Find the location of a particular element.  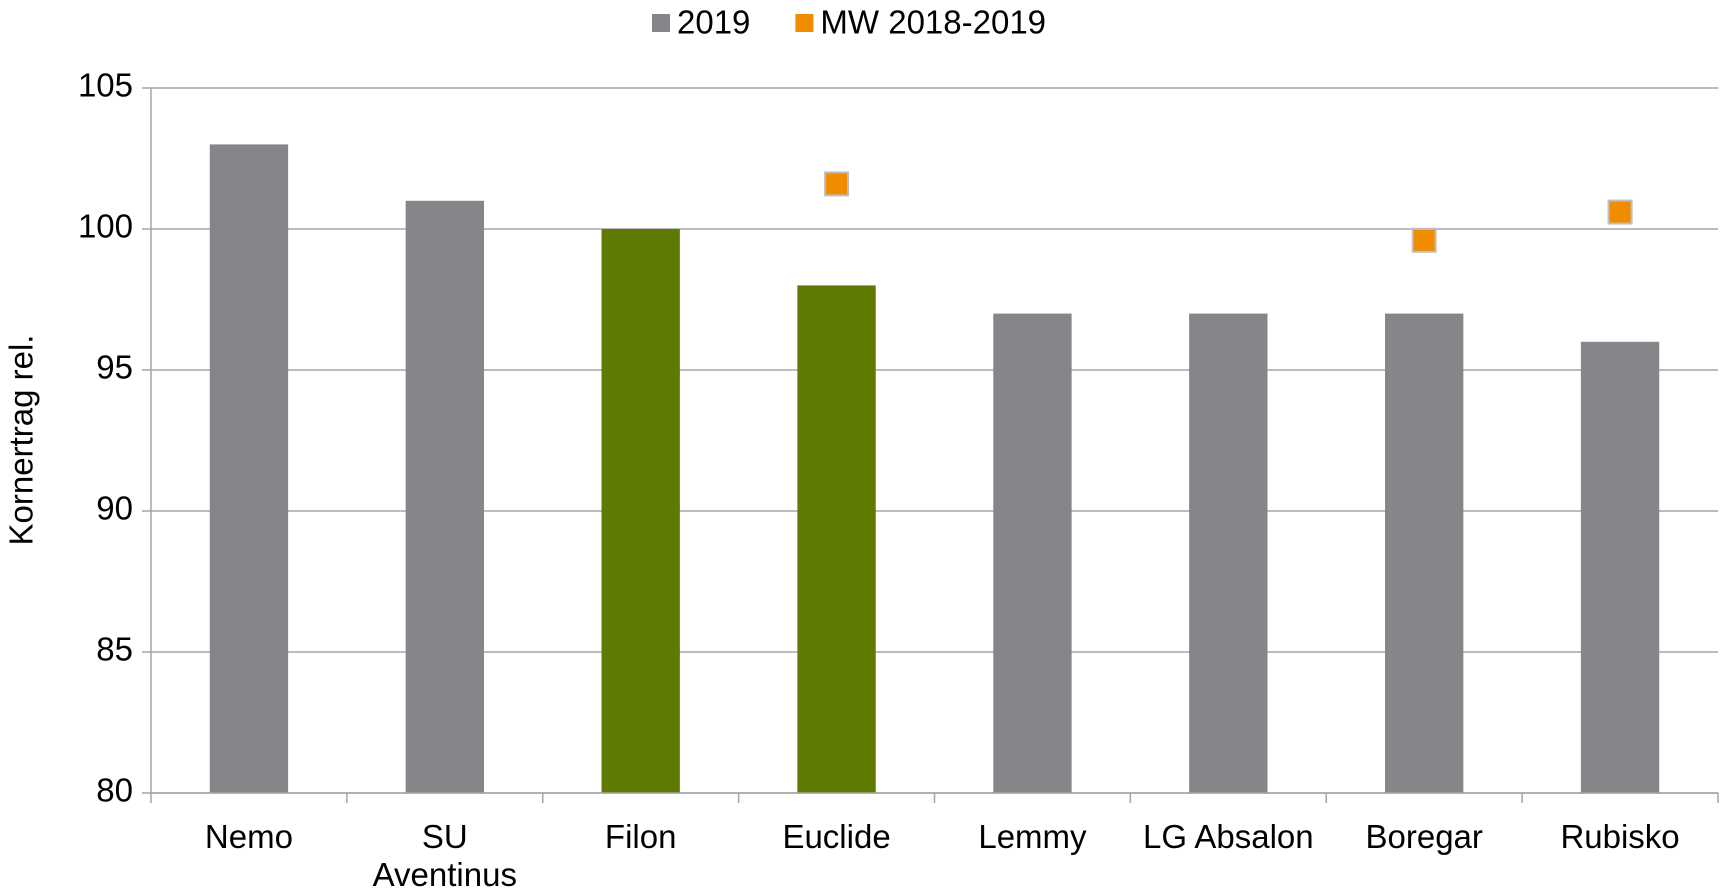

y-axis-label: Kornertrag rel. is located at coordinates (21, 440).